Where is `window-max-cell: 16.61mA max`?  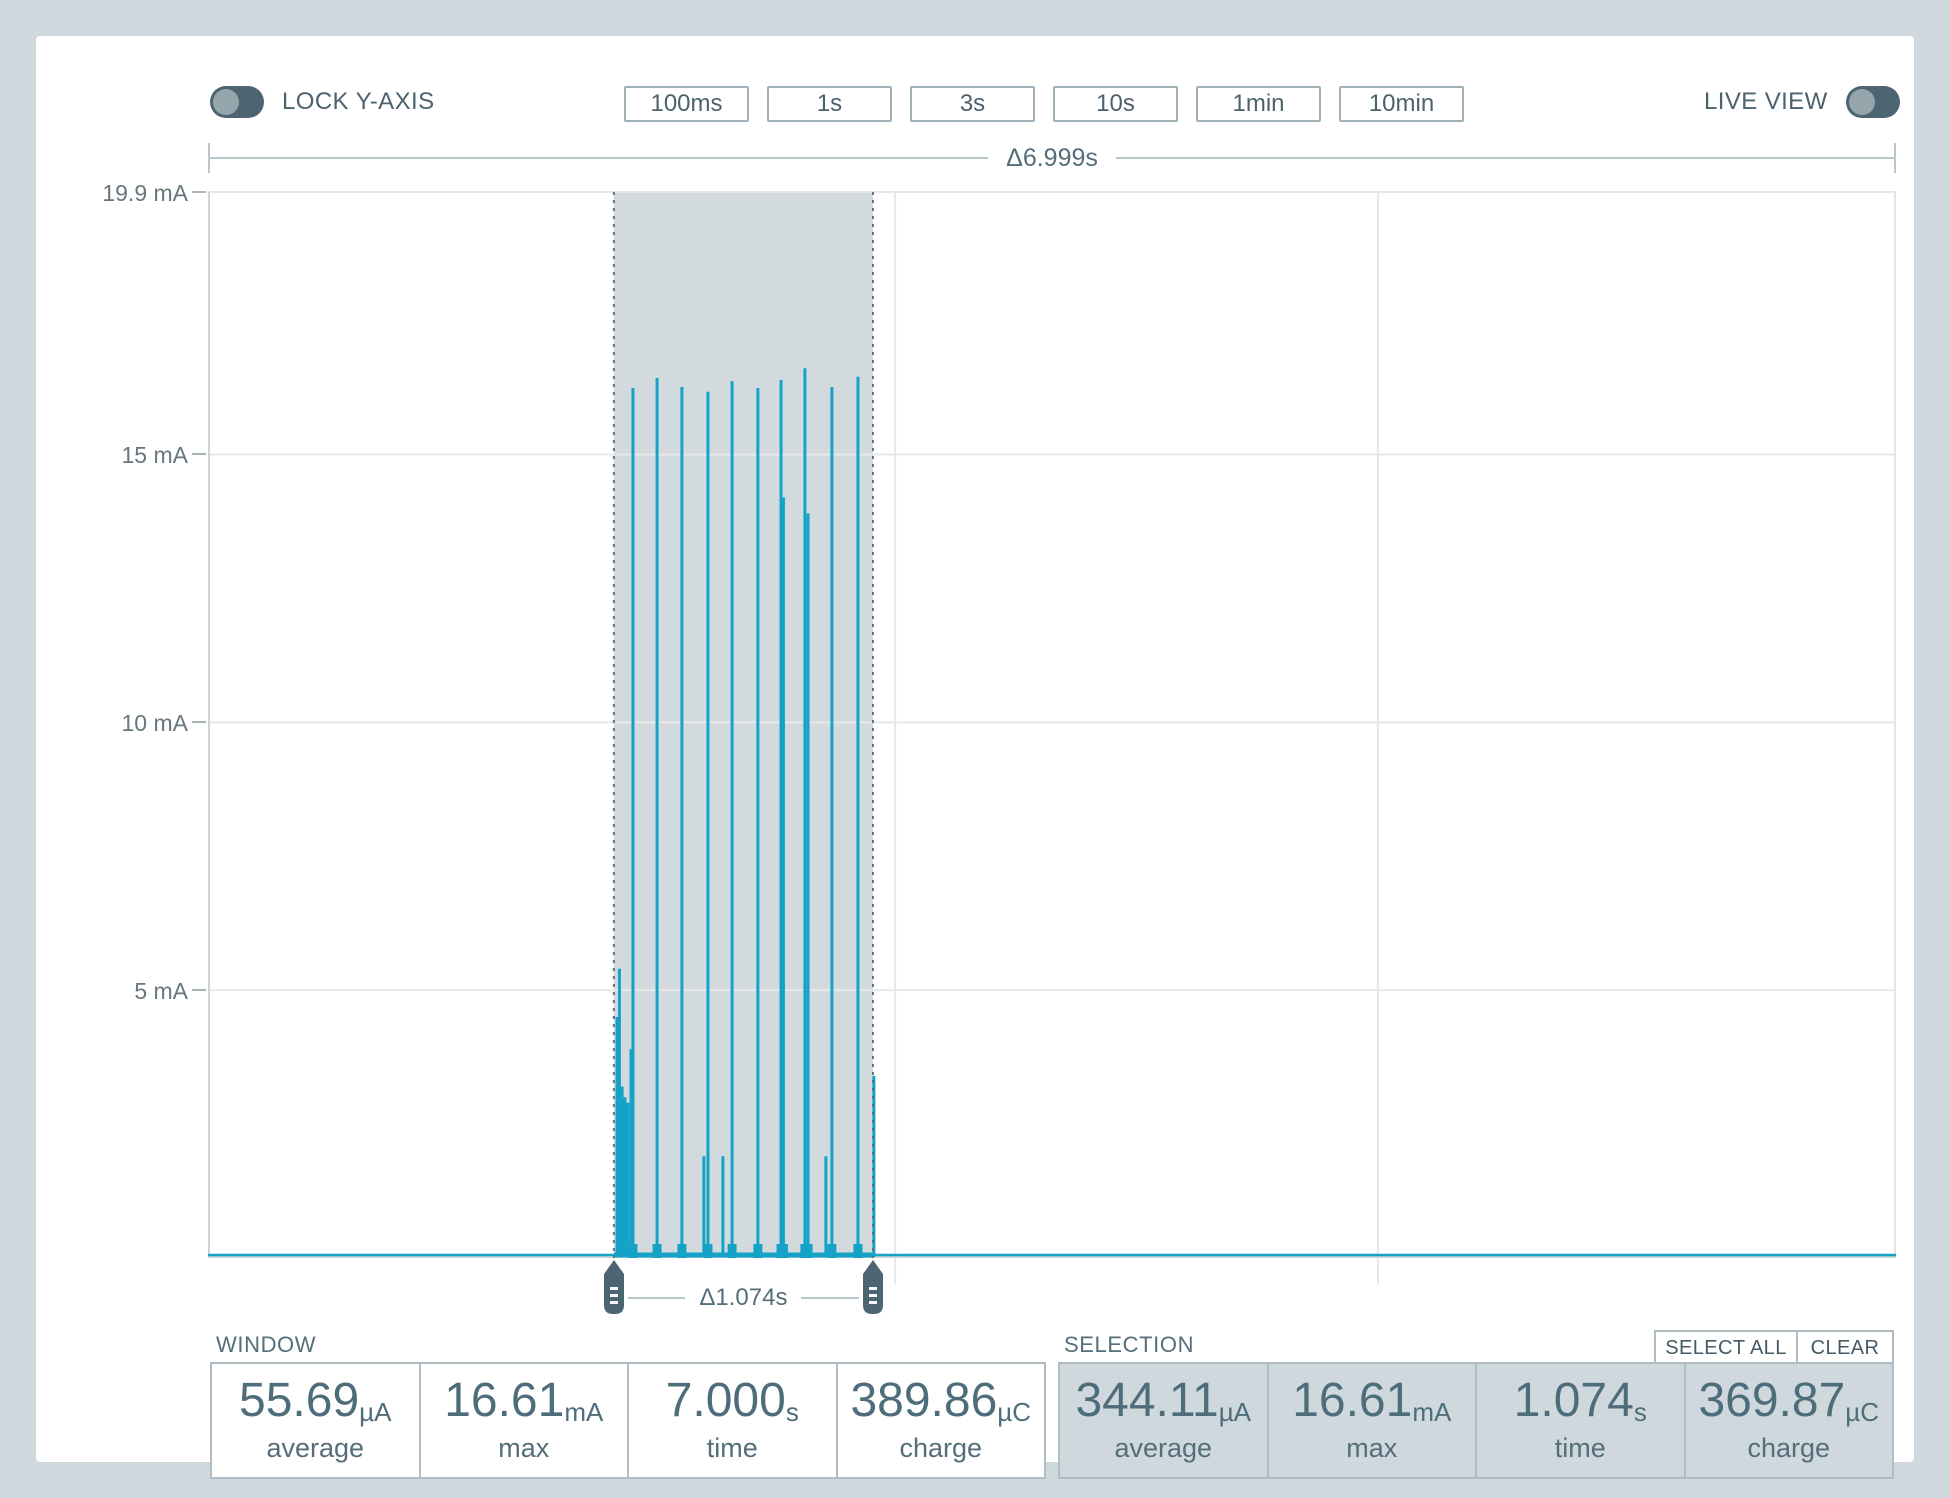
window-max-cell: 16.61mA max is located at coordinates (523, 1420).